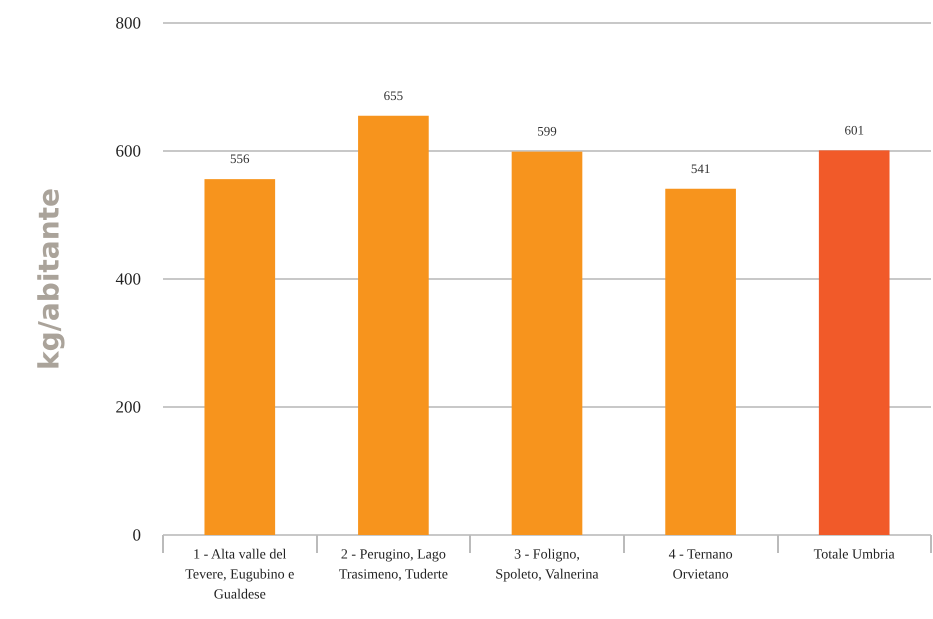 Image resolution: width=933 pixels, height=619 pixels. Describe the element at coordinates (700, 168) in the screenshot. I see `data-label: 541` at that location.